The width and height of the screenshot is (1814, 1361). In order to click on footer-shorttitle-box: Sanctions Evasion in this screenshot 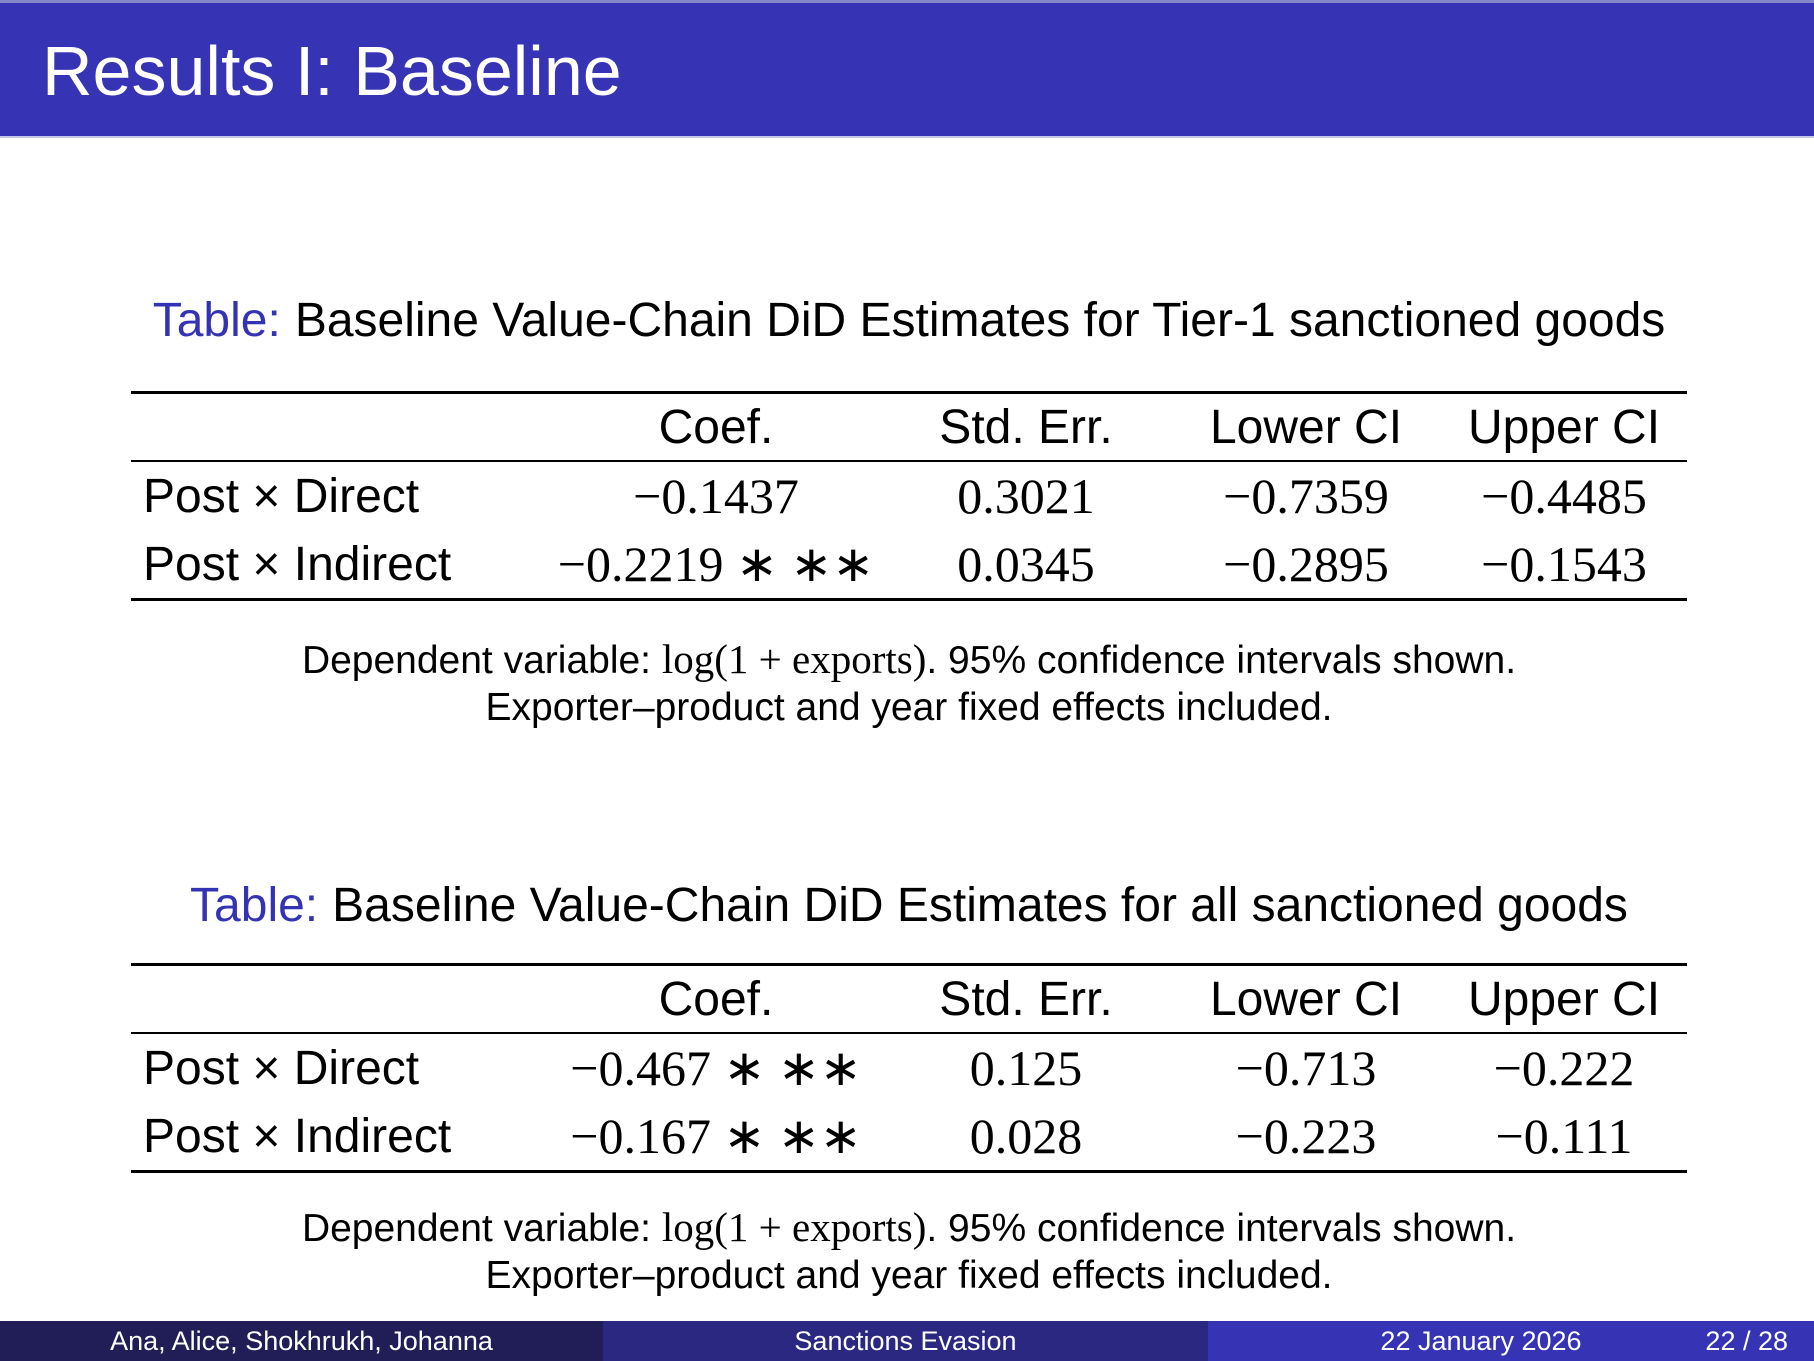, I will do `click(905, 1341)`.